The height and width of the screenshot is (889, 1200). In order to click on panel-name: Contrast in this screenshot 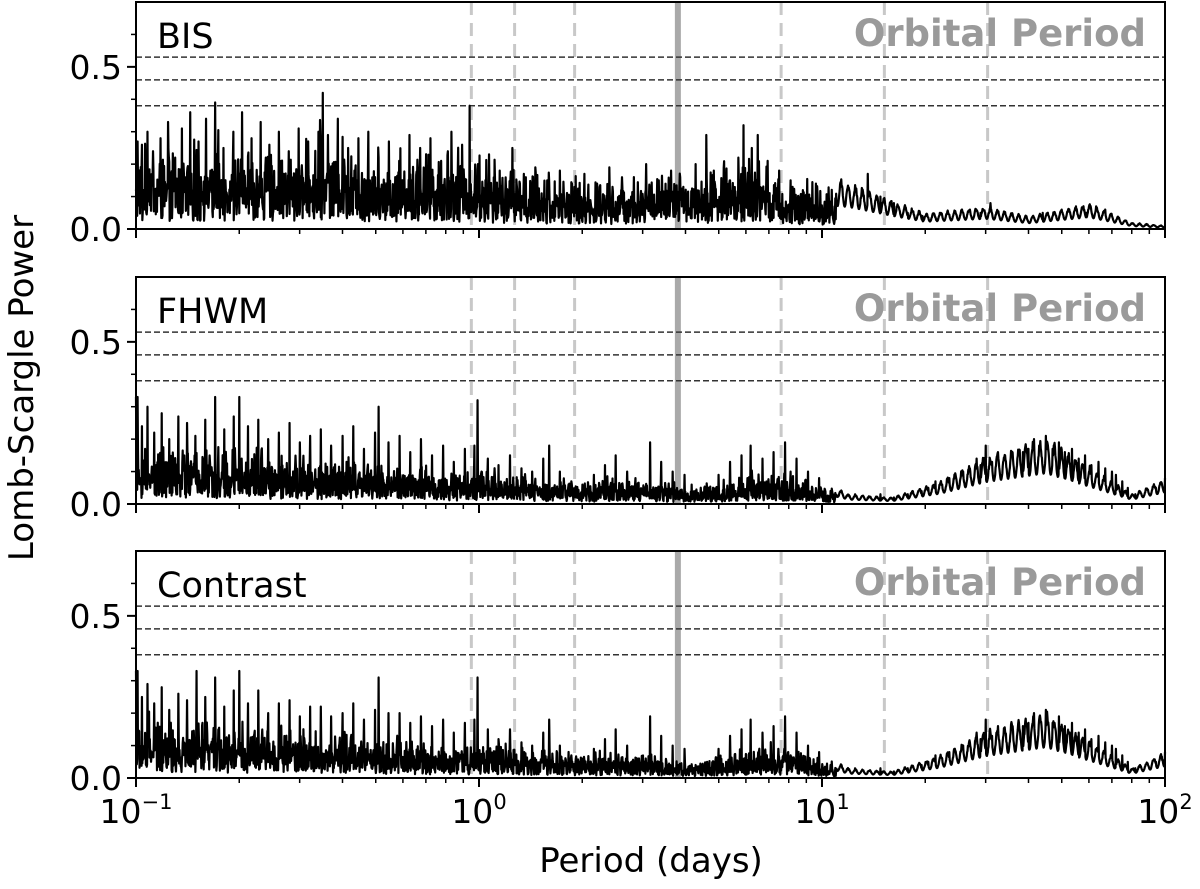, I will do `click(232, 586)`.